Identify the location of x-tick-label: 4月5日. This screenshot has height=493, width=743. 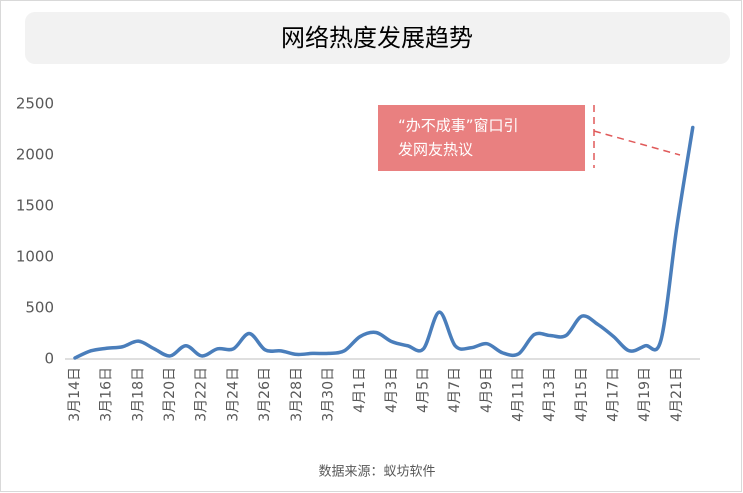
(423, 390).